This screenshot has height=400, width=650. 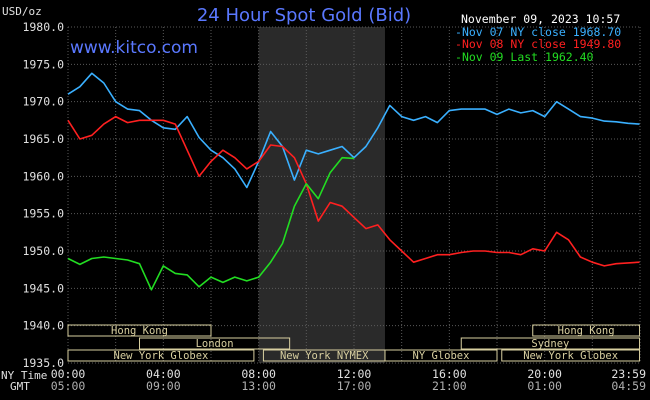 I want to click on session-label: London, so click(x=215, y=344).